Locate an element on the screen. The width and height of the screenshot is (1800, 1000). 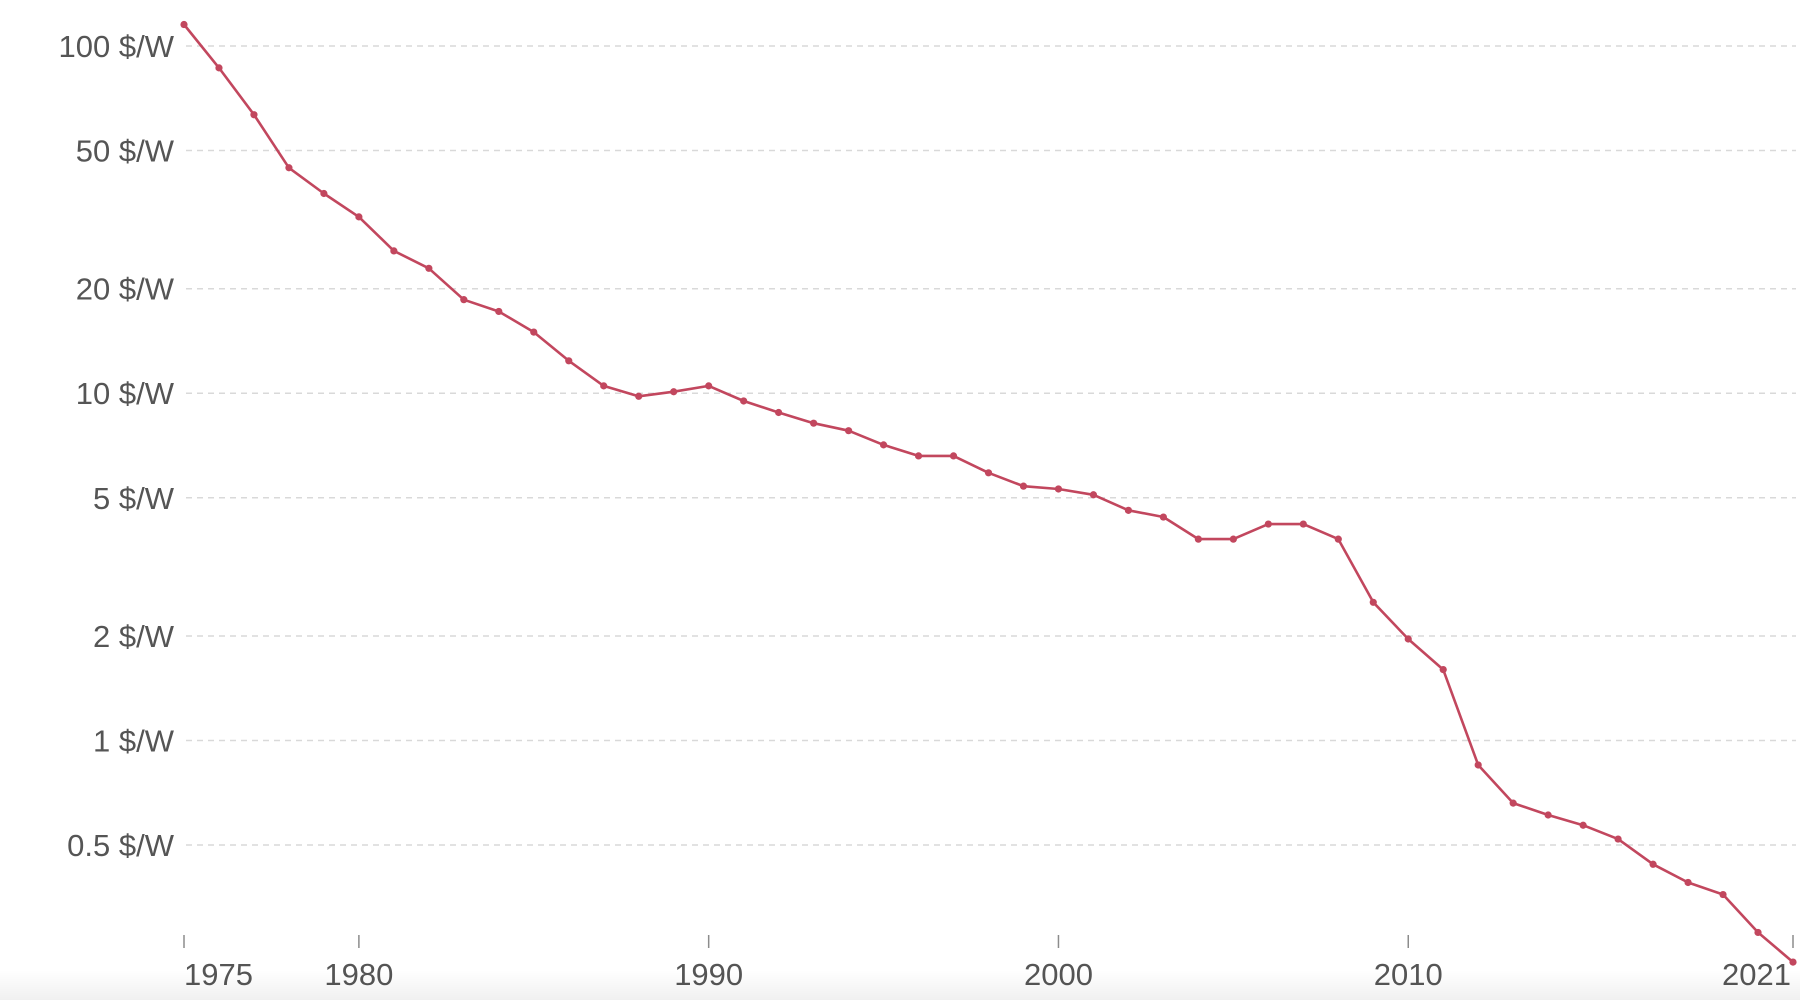
x-tick-label: 2000 is located at coordinates (1058, 974).